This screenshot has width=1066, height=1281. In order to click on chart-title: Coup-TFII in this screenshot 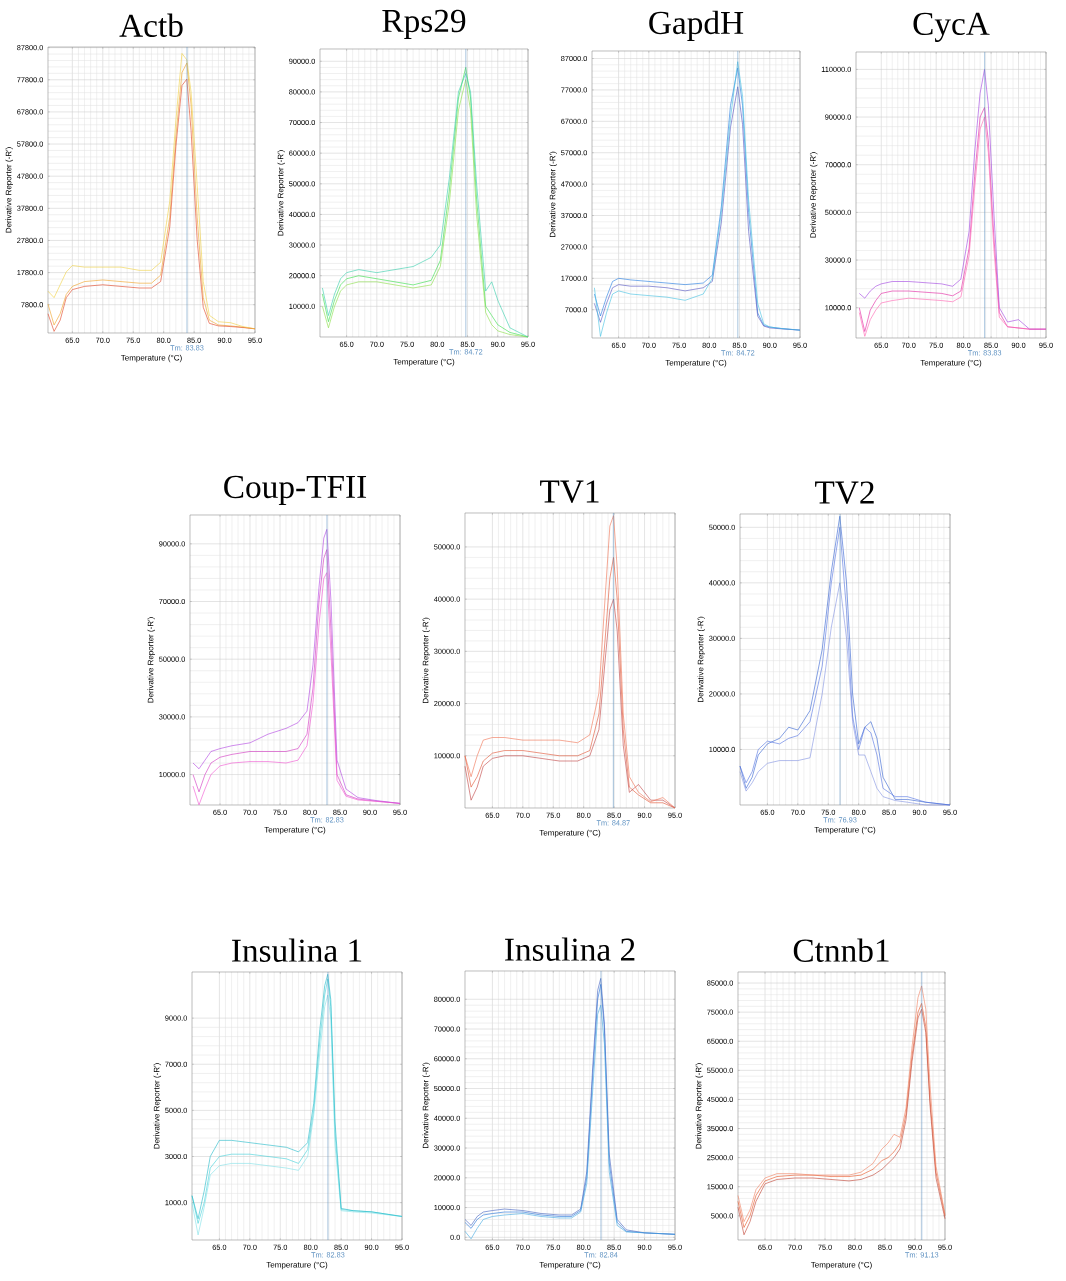, I will do `click(295, 490)`.